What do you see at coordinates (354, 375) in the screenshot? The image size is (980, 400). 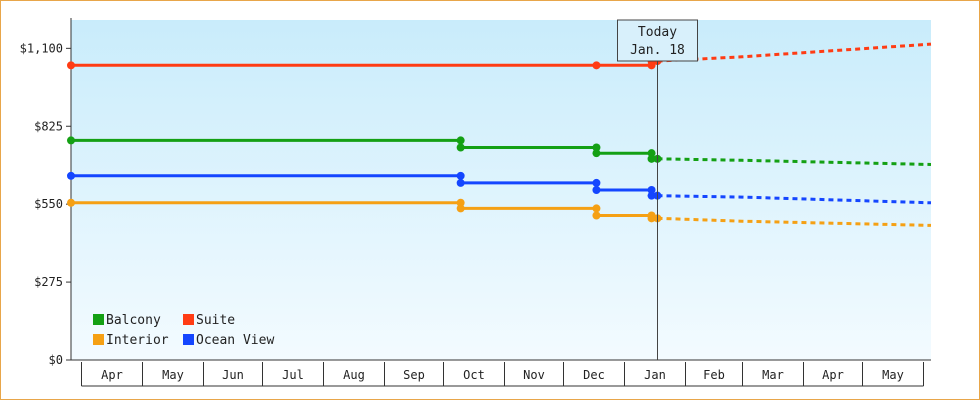 I see `x-tick-label: Aug` at bounding box center [354, 375].